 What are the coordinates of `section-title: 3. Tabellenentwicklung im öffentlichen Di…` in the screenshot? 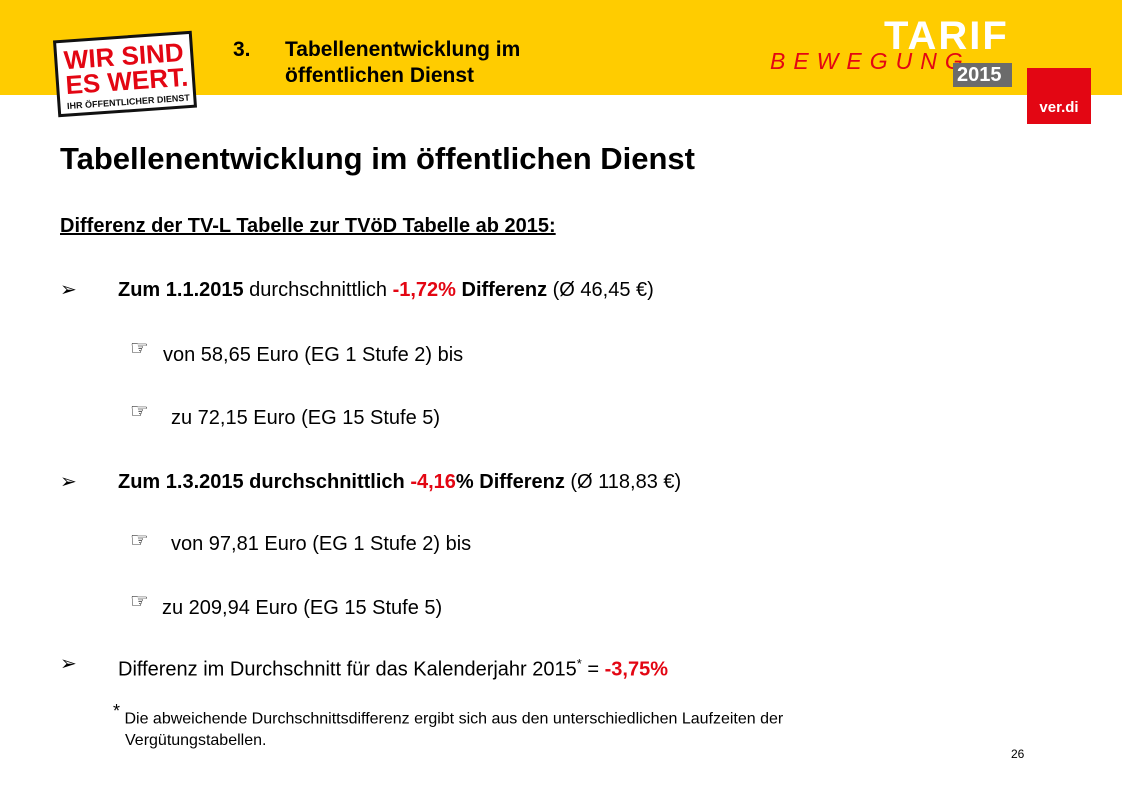 It's located at (376, 63).